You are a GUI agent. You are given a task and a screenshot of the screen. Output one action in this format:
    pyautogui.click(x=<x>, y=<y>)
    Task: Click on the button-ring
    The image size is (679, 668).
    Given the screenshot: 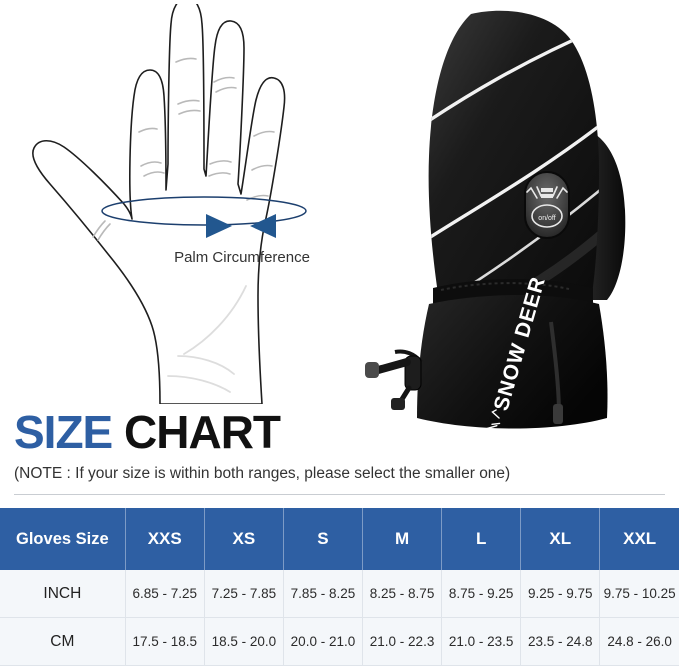 What is the action you would take?
    pyautogui.click(x=547, y=216)
    